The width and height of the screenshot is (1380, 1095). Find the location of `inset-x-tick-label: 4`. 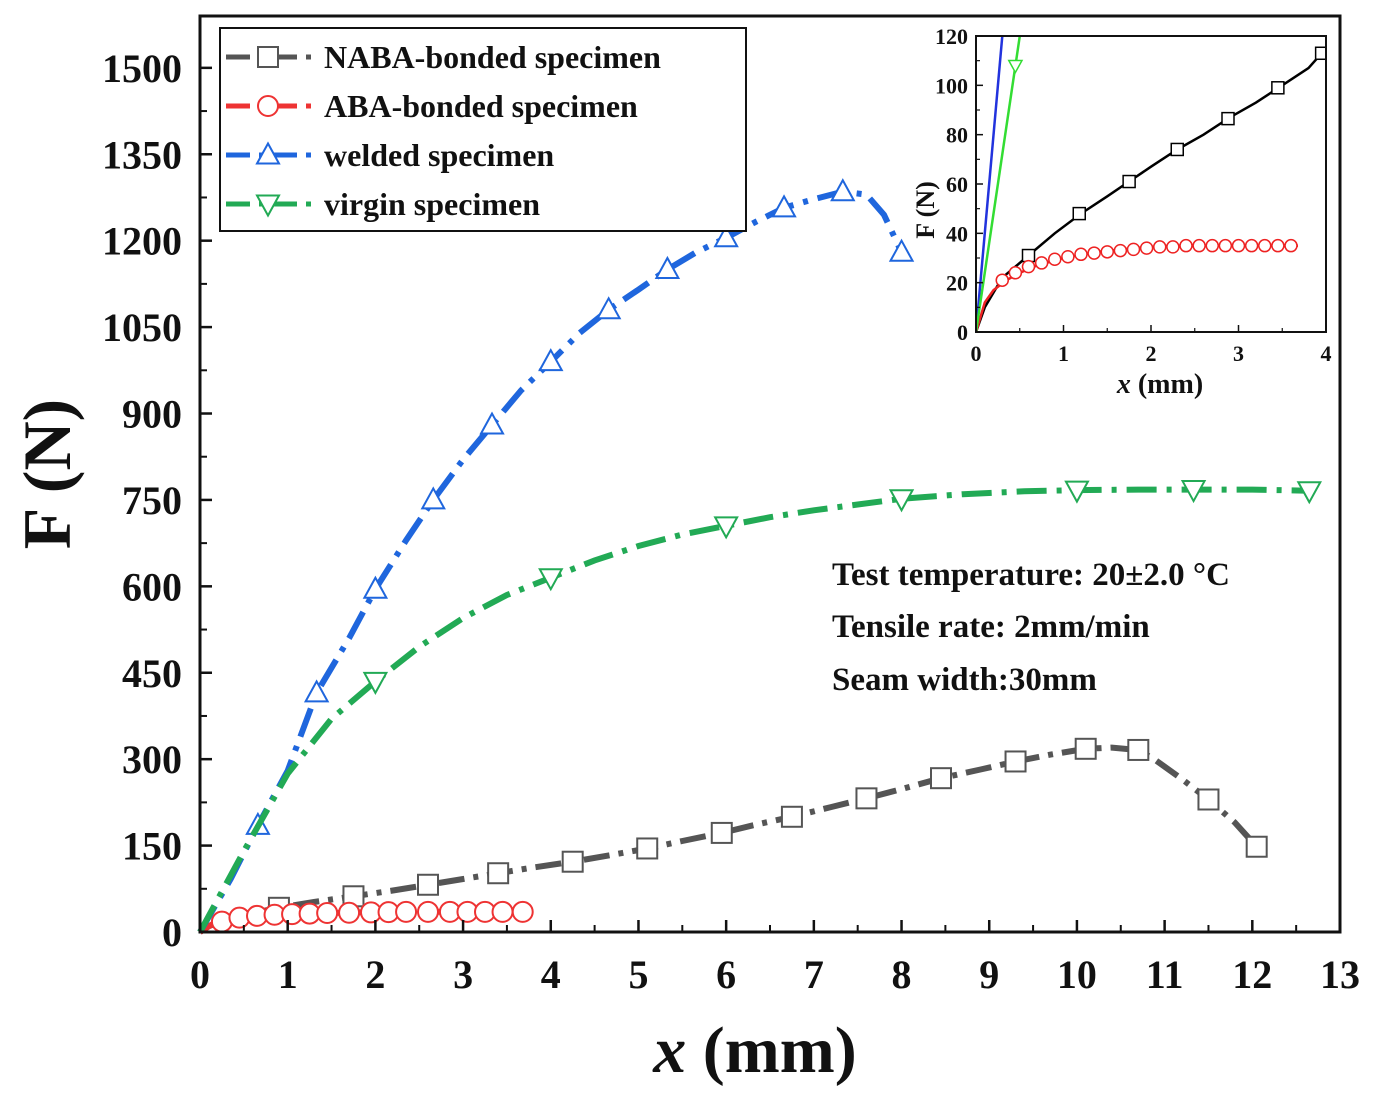

inset-x-tick-label: 4 is located at coordinates (1326, 353).